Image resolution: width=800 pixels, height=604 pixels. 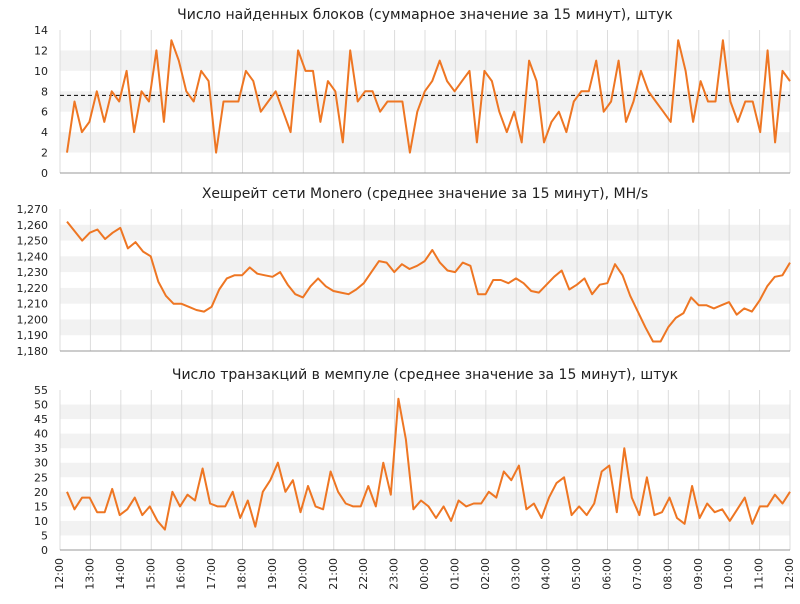 What do you see at coordinates (363, 574) in the screenshot?
I see `x-tick-label: 22:00` at bounding box center [363, 574].